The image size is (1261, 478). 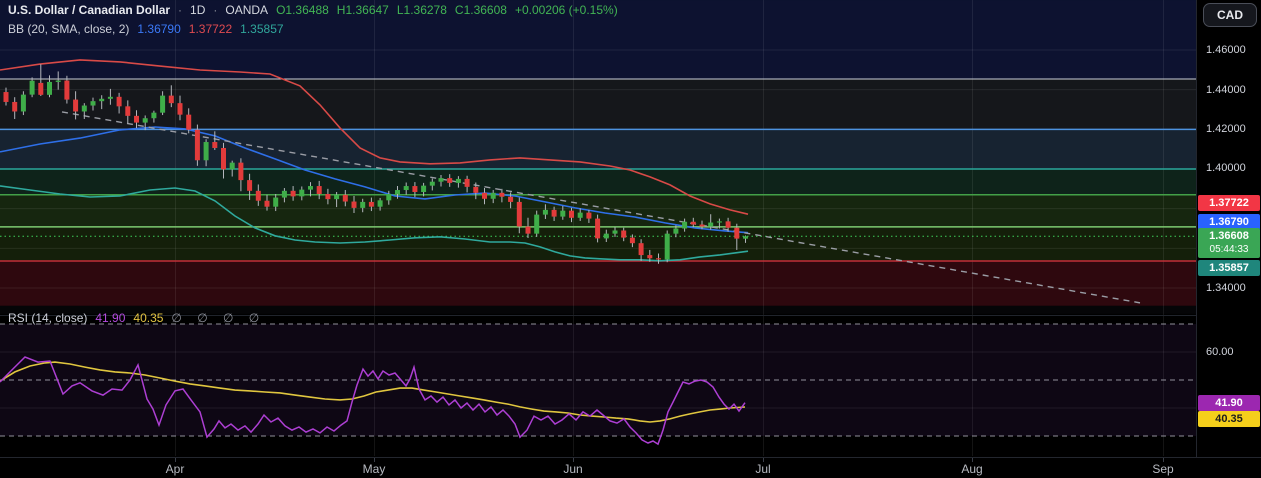 What do you see at coordinates (1229, 203) in the screenshot?
I see `axis-price-badge: 1.37722` at bounding box center [1229, 203].